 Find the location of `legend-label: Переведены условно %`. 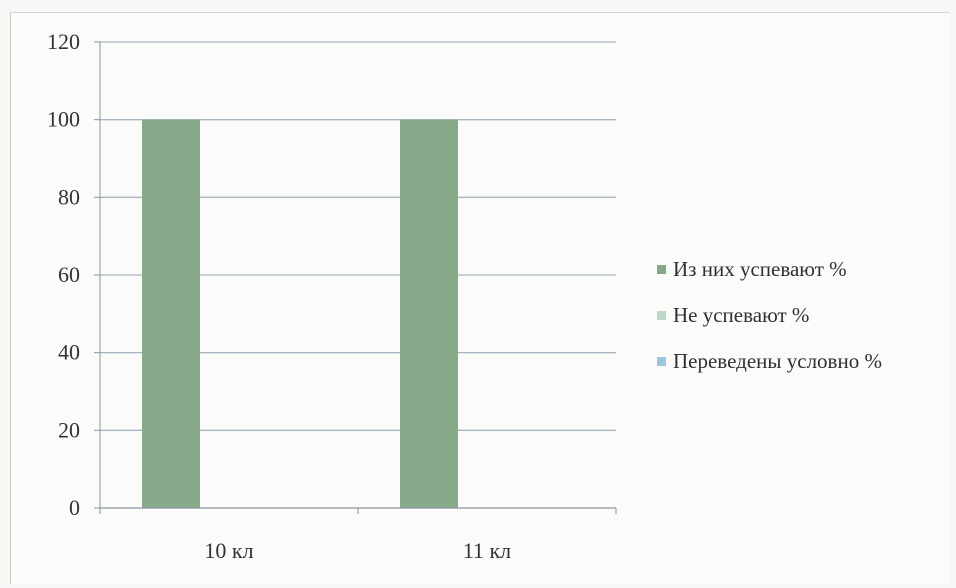

legend-label: Переведены условно % is located at coordinates (777, 360).